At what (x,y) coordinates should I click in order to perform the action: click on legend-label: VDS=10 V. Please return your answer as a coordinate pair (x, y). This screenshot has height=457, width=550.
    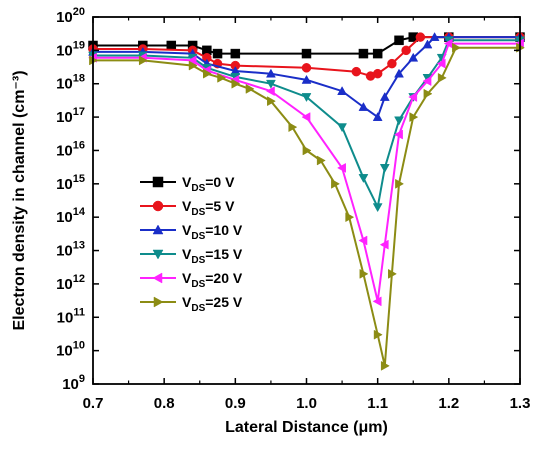
    Looking at the image, I should click on (212, 232).